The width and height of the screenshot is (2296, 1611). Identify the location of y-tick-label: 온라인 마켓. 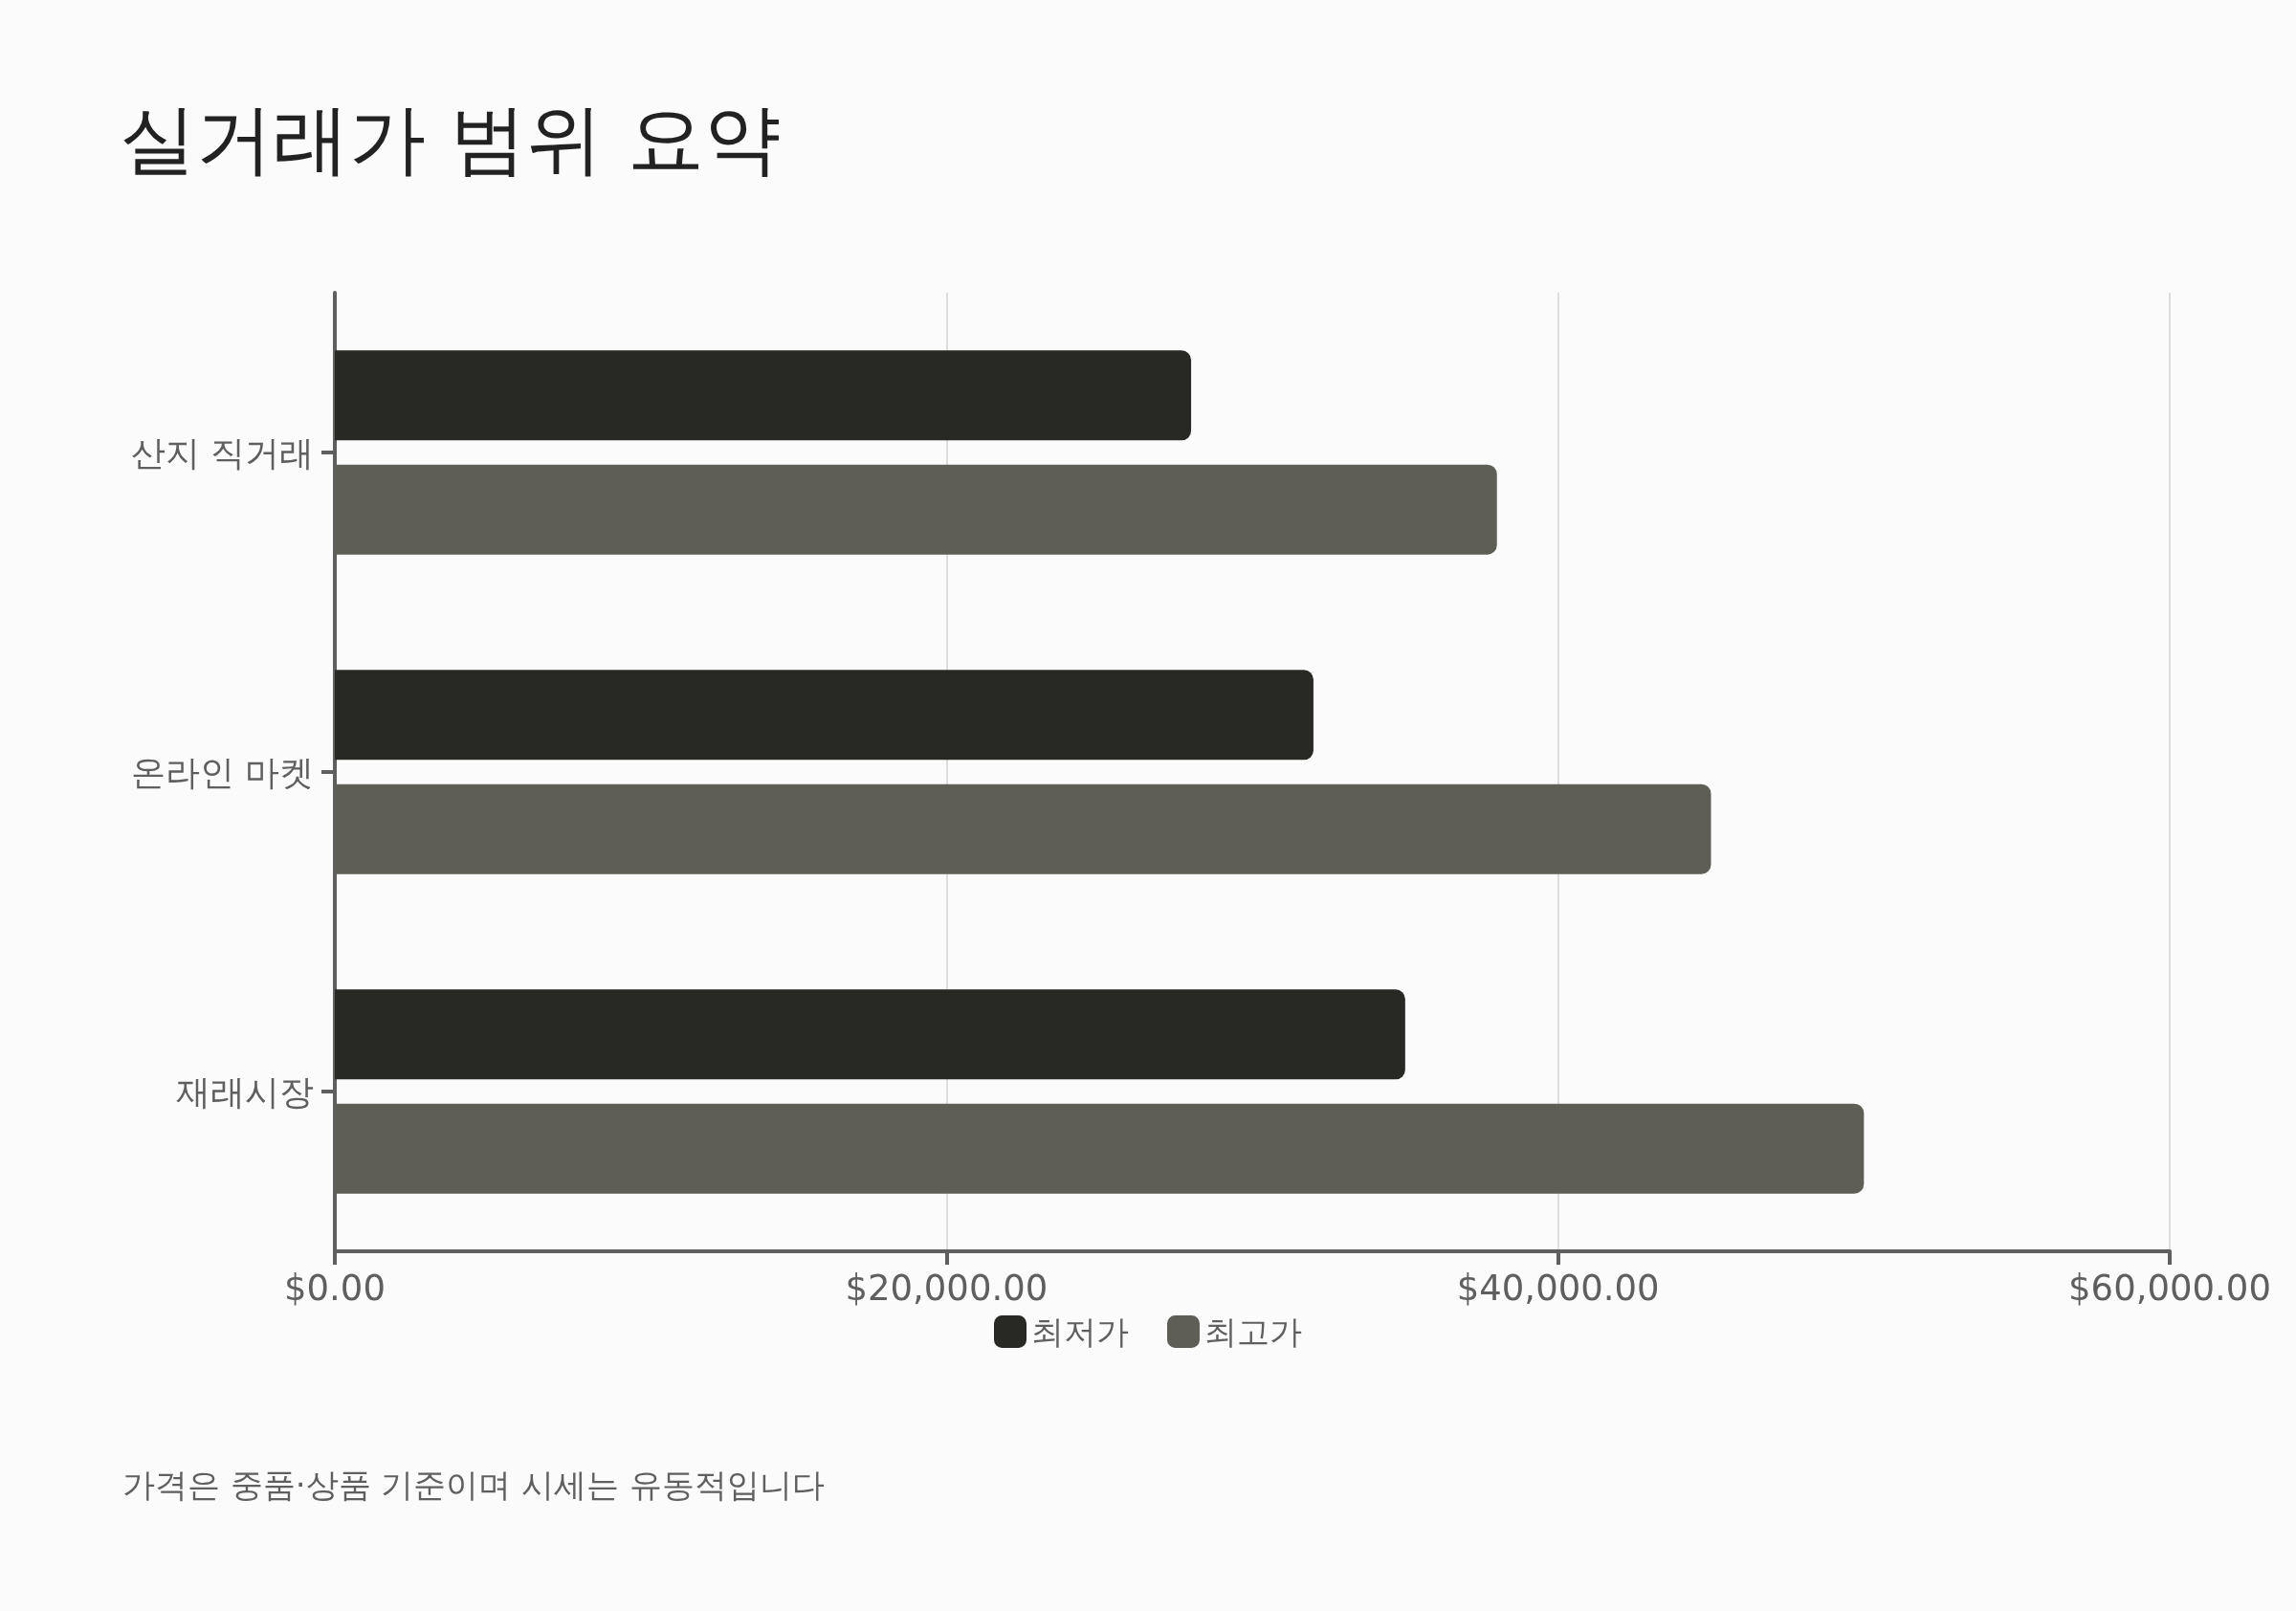
(222, 772).